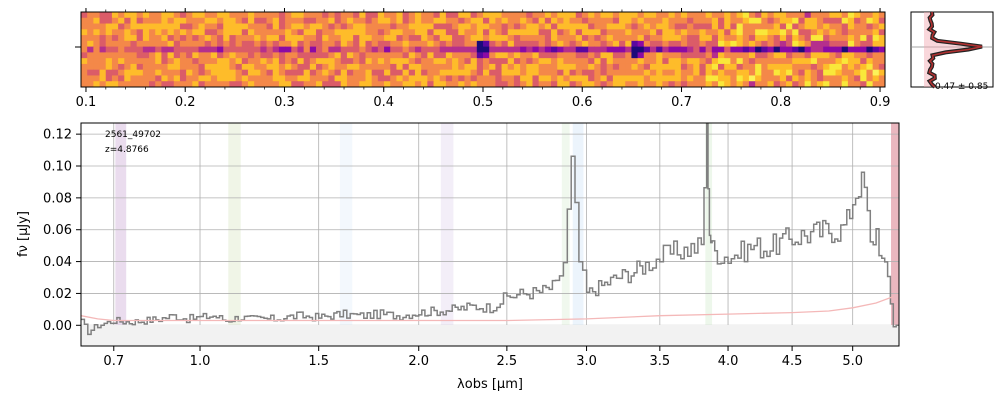  What do you see at coordinates (23, 234) in the screenshot?
I see `y-axis-label: fν [μJy]` at bounding box center [23, 234].